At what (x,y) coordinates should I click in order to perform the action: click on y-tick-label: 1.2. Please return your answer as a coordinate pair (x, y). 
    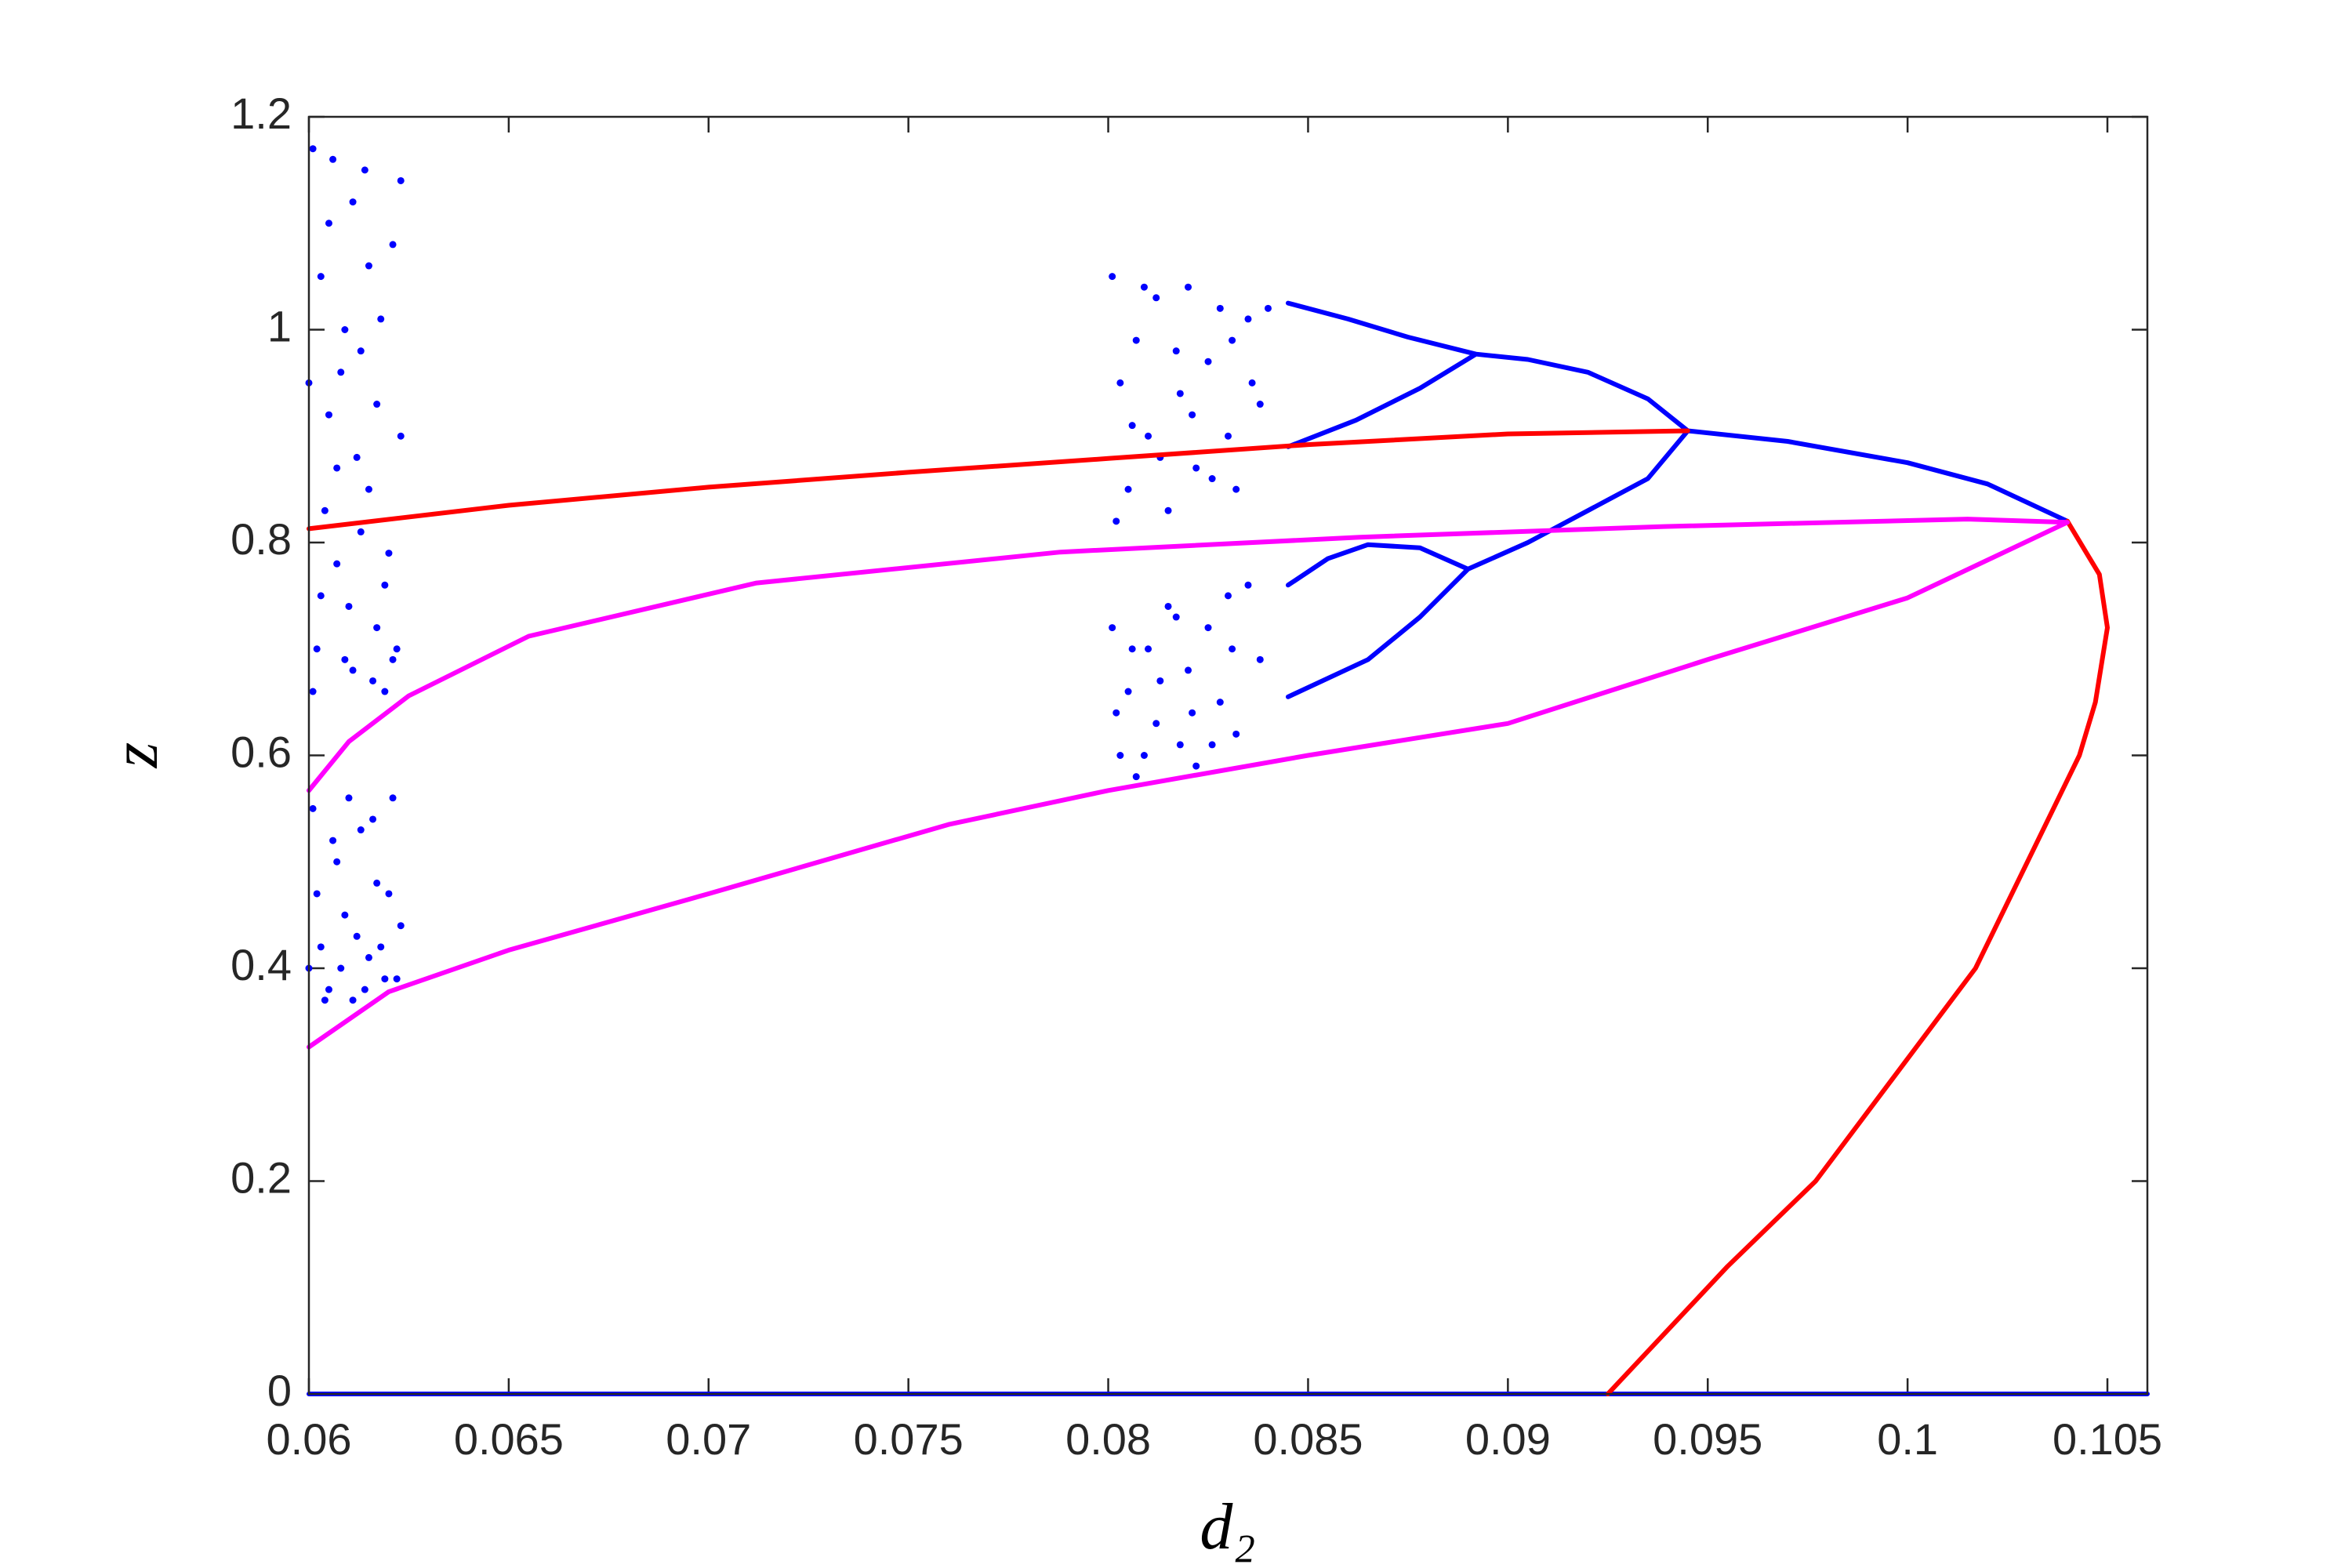
    Looking at the image, I should click on (261, 113).